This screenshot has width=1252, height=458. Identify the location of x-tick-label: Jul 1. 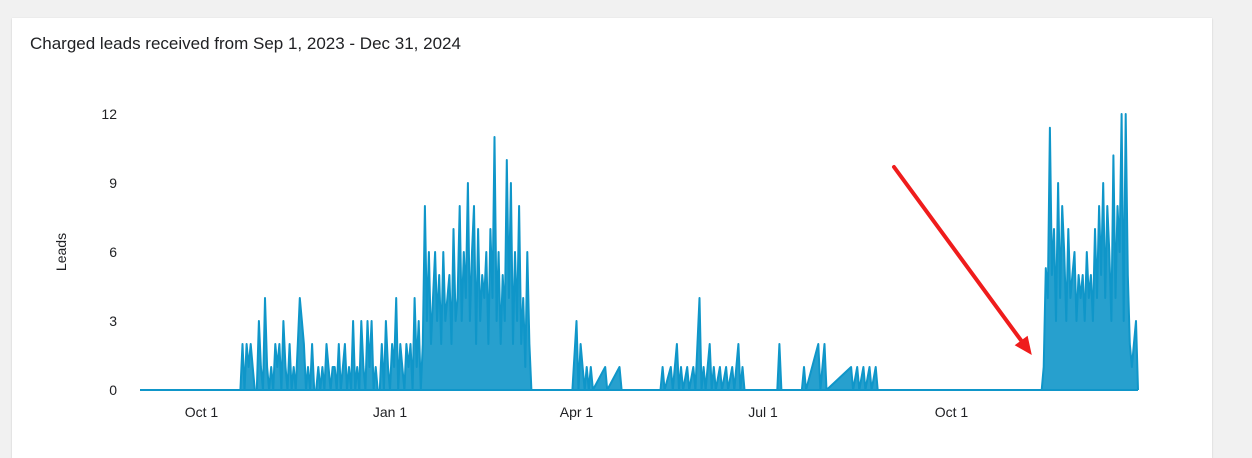
(763, 412).